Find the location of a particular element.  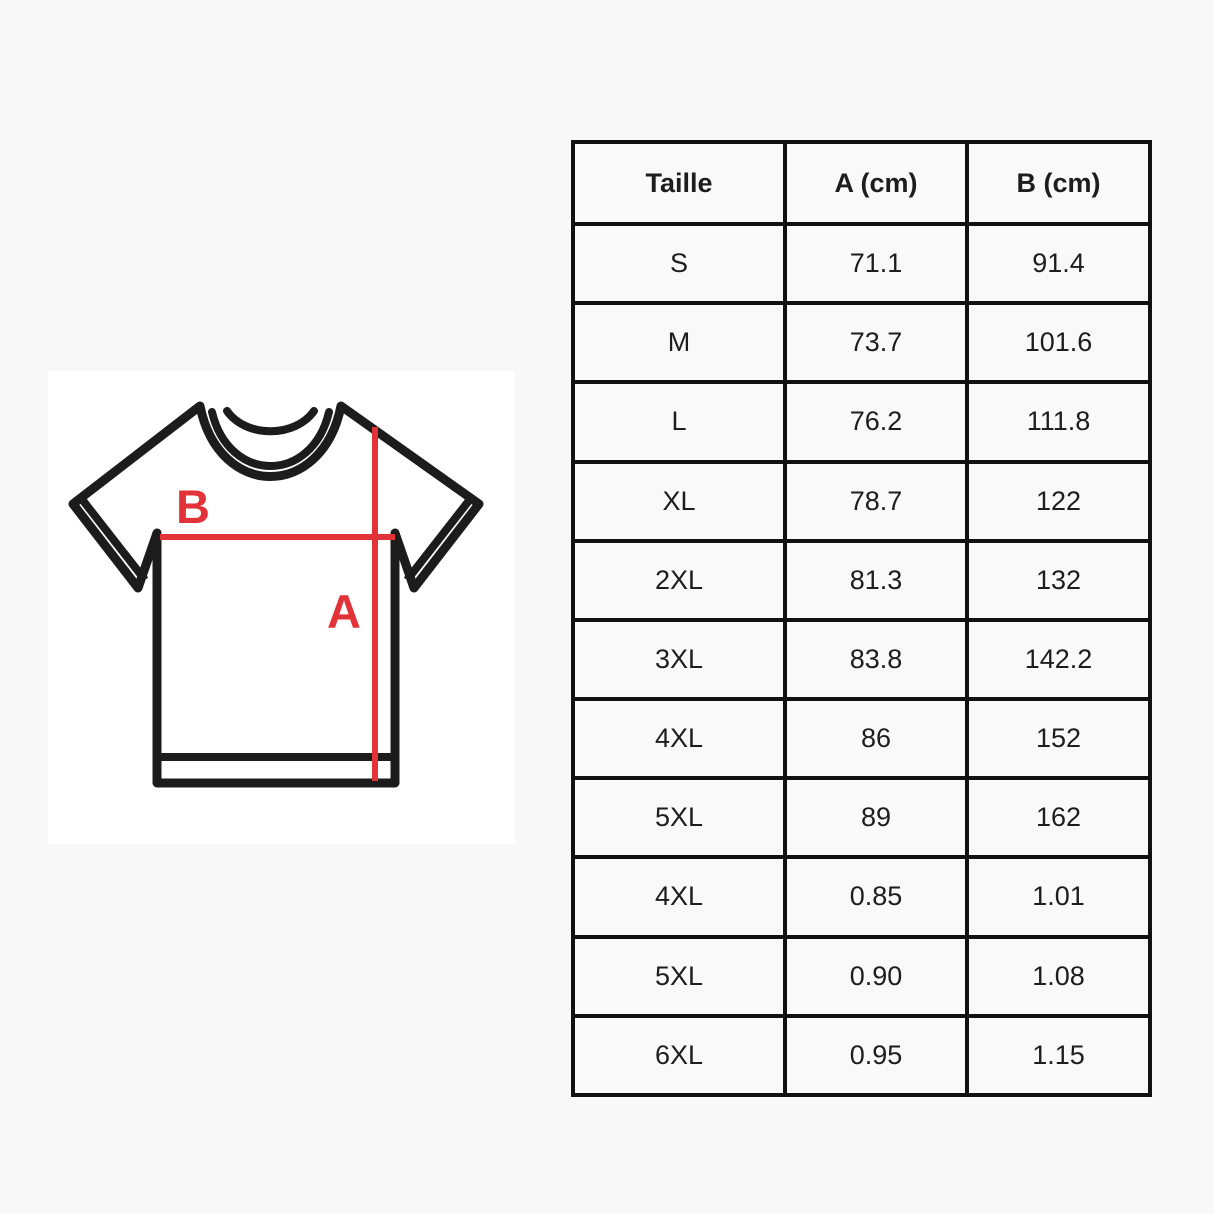

header-row: Taille A (cm) B (cm) is located at coordinates (861, 183).